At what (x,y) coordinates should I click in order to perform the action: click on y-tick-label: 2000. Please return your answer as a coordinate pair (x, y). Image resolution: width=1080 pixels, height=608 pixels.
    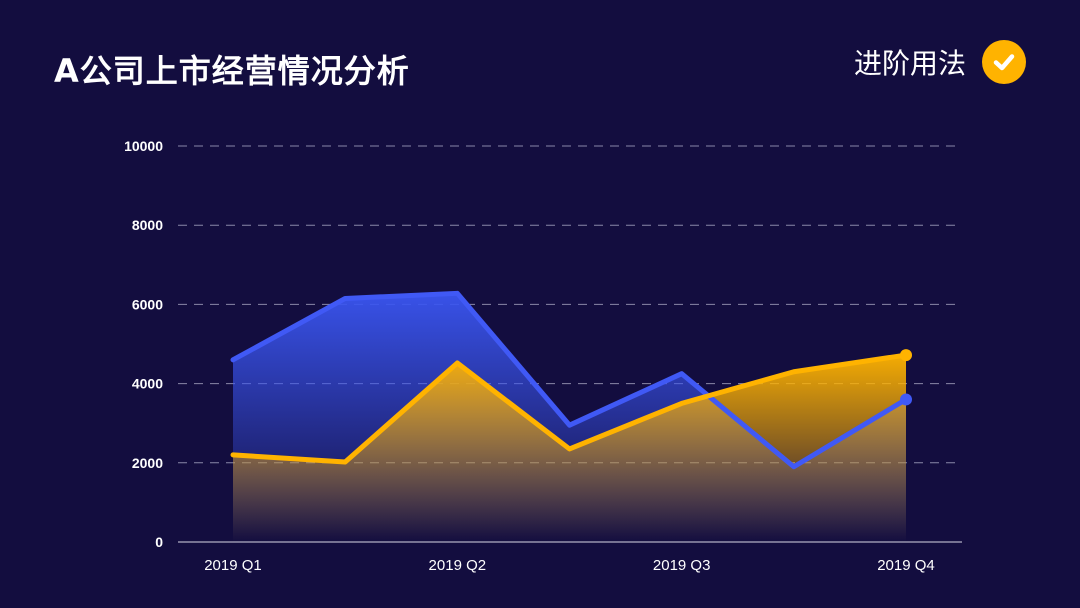
    Looking at the image, I should click on (147, 463).